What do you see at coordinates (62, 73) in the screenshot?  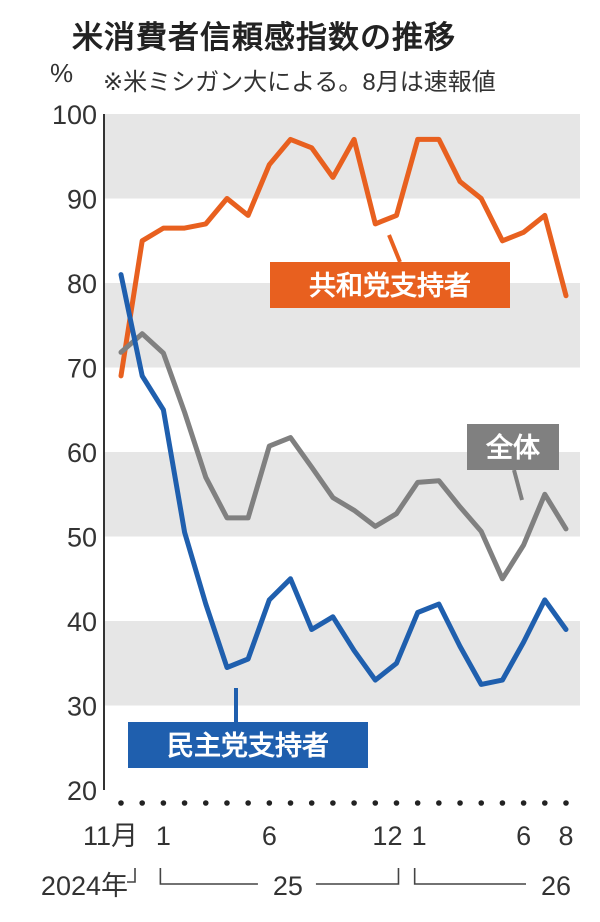 I see `y-unit-label: %` at bounding box center [62, 73].